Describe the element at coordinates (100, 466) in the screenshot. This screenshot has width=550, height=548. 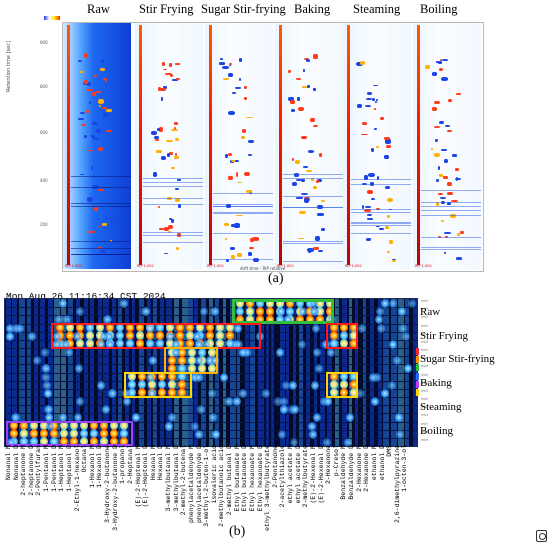
I see `compound-label: 1-Hexanol D` at that location.